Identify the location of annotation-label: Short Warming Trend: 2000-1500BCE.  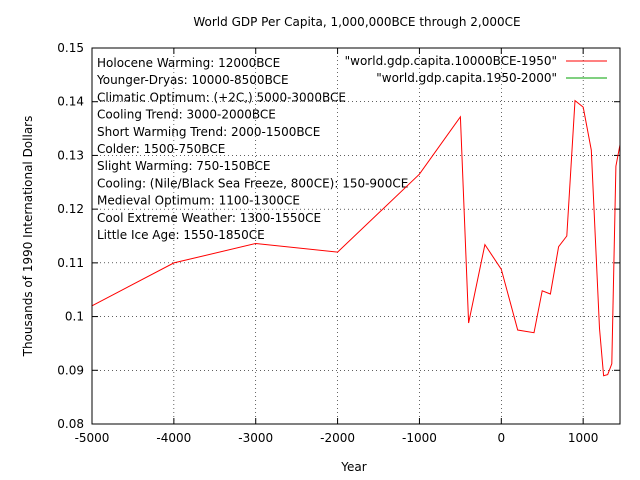
(208, 132).